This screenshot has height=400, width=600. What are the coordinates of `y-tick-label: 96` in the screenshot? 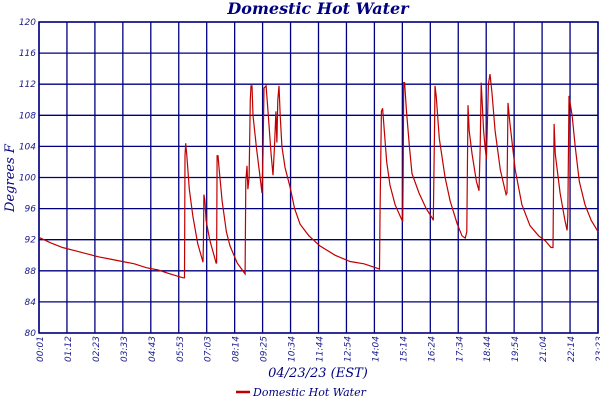 It's located at (31, 210).